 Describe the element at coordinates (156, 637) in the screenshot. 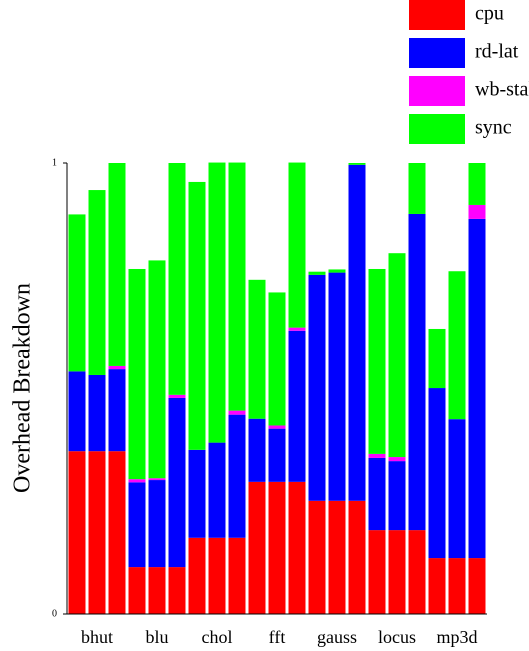

I see `x-tick-label: blu` at that location.